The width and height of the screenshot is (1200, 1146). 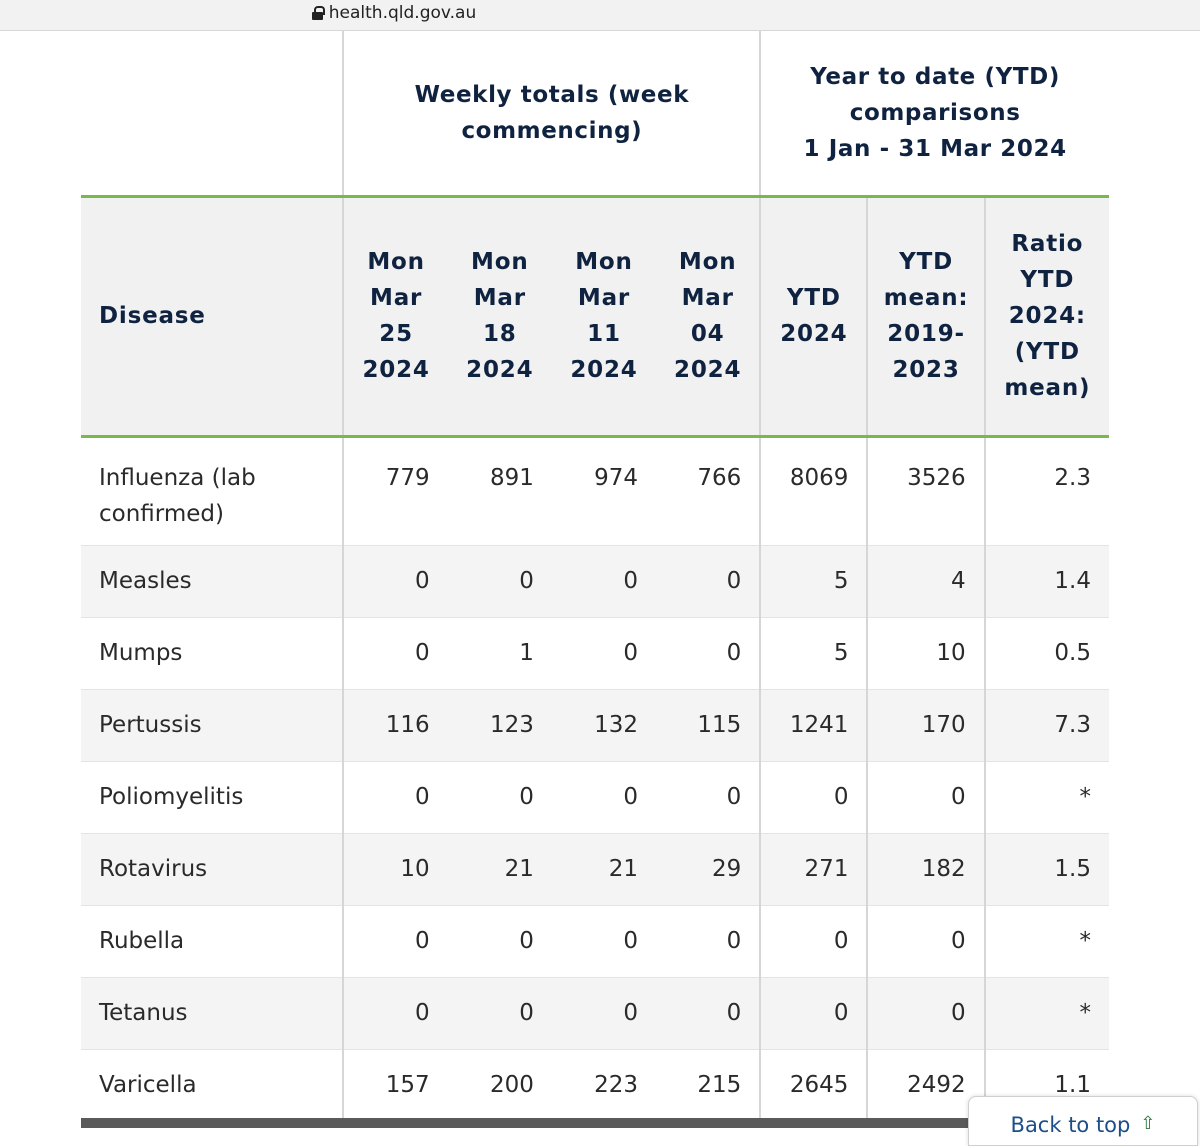 I want to click on disease-cell: Pertussis, so click(x=212, y=725).